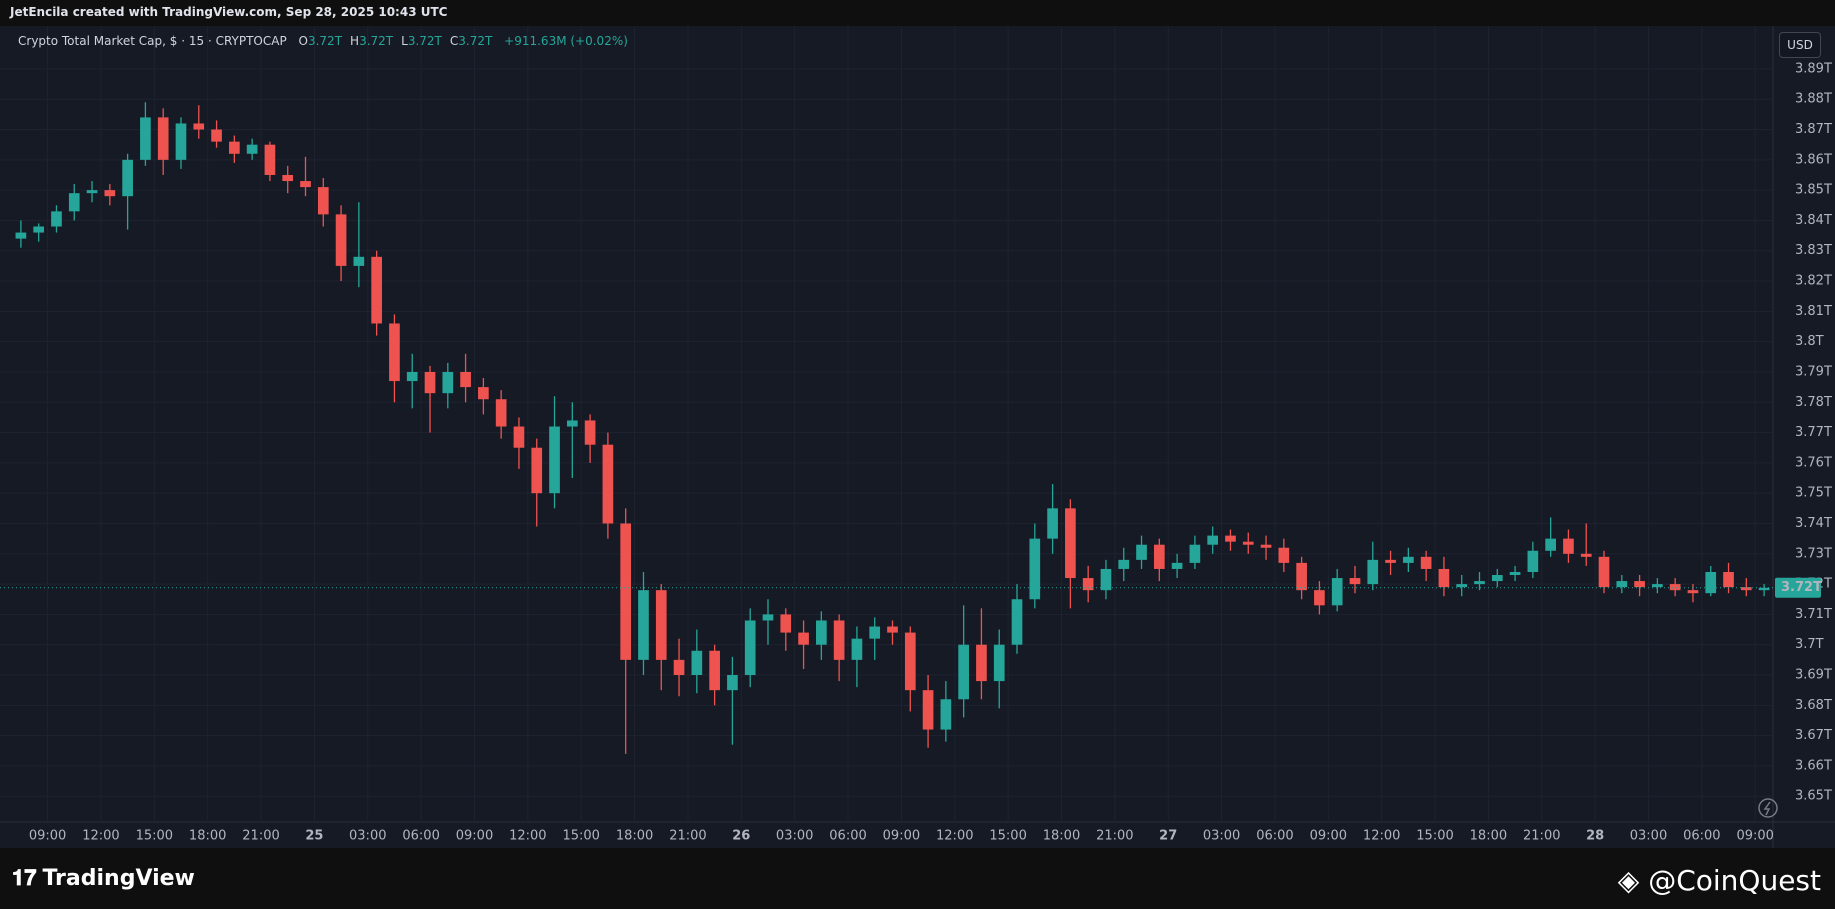  I want to click on y-tick-label: 3.68T, so click(1813, 705).